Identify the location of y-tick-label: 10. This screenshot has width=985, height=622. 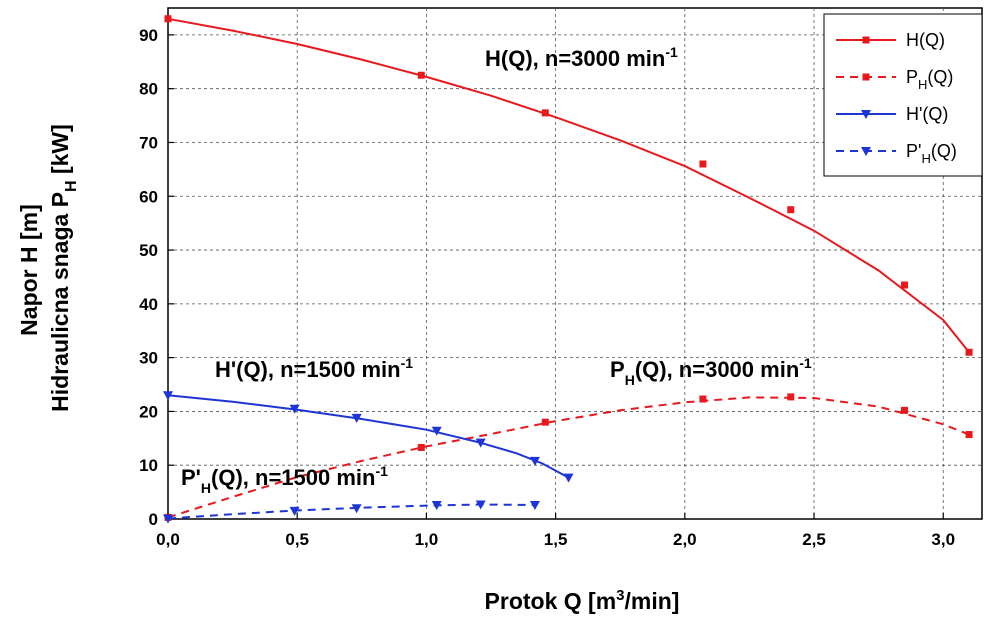
(148, 465).